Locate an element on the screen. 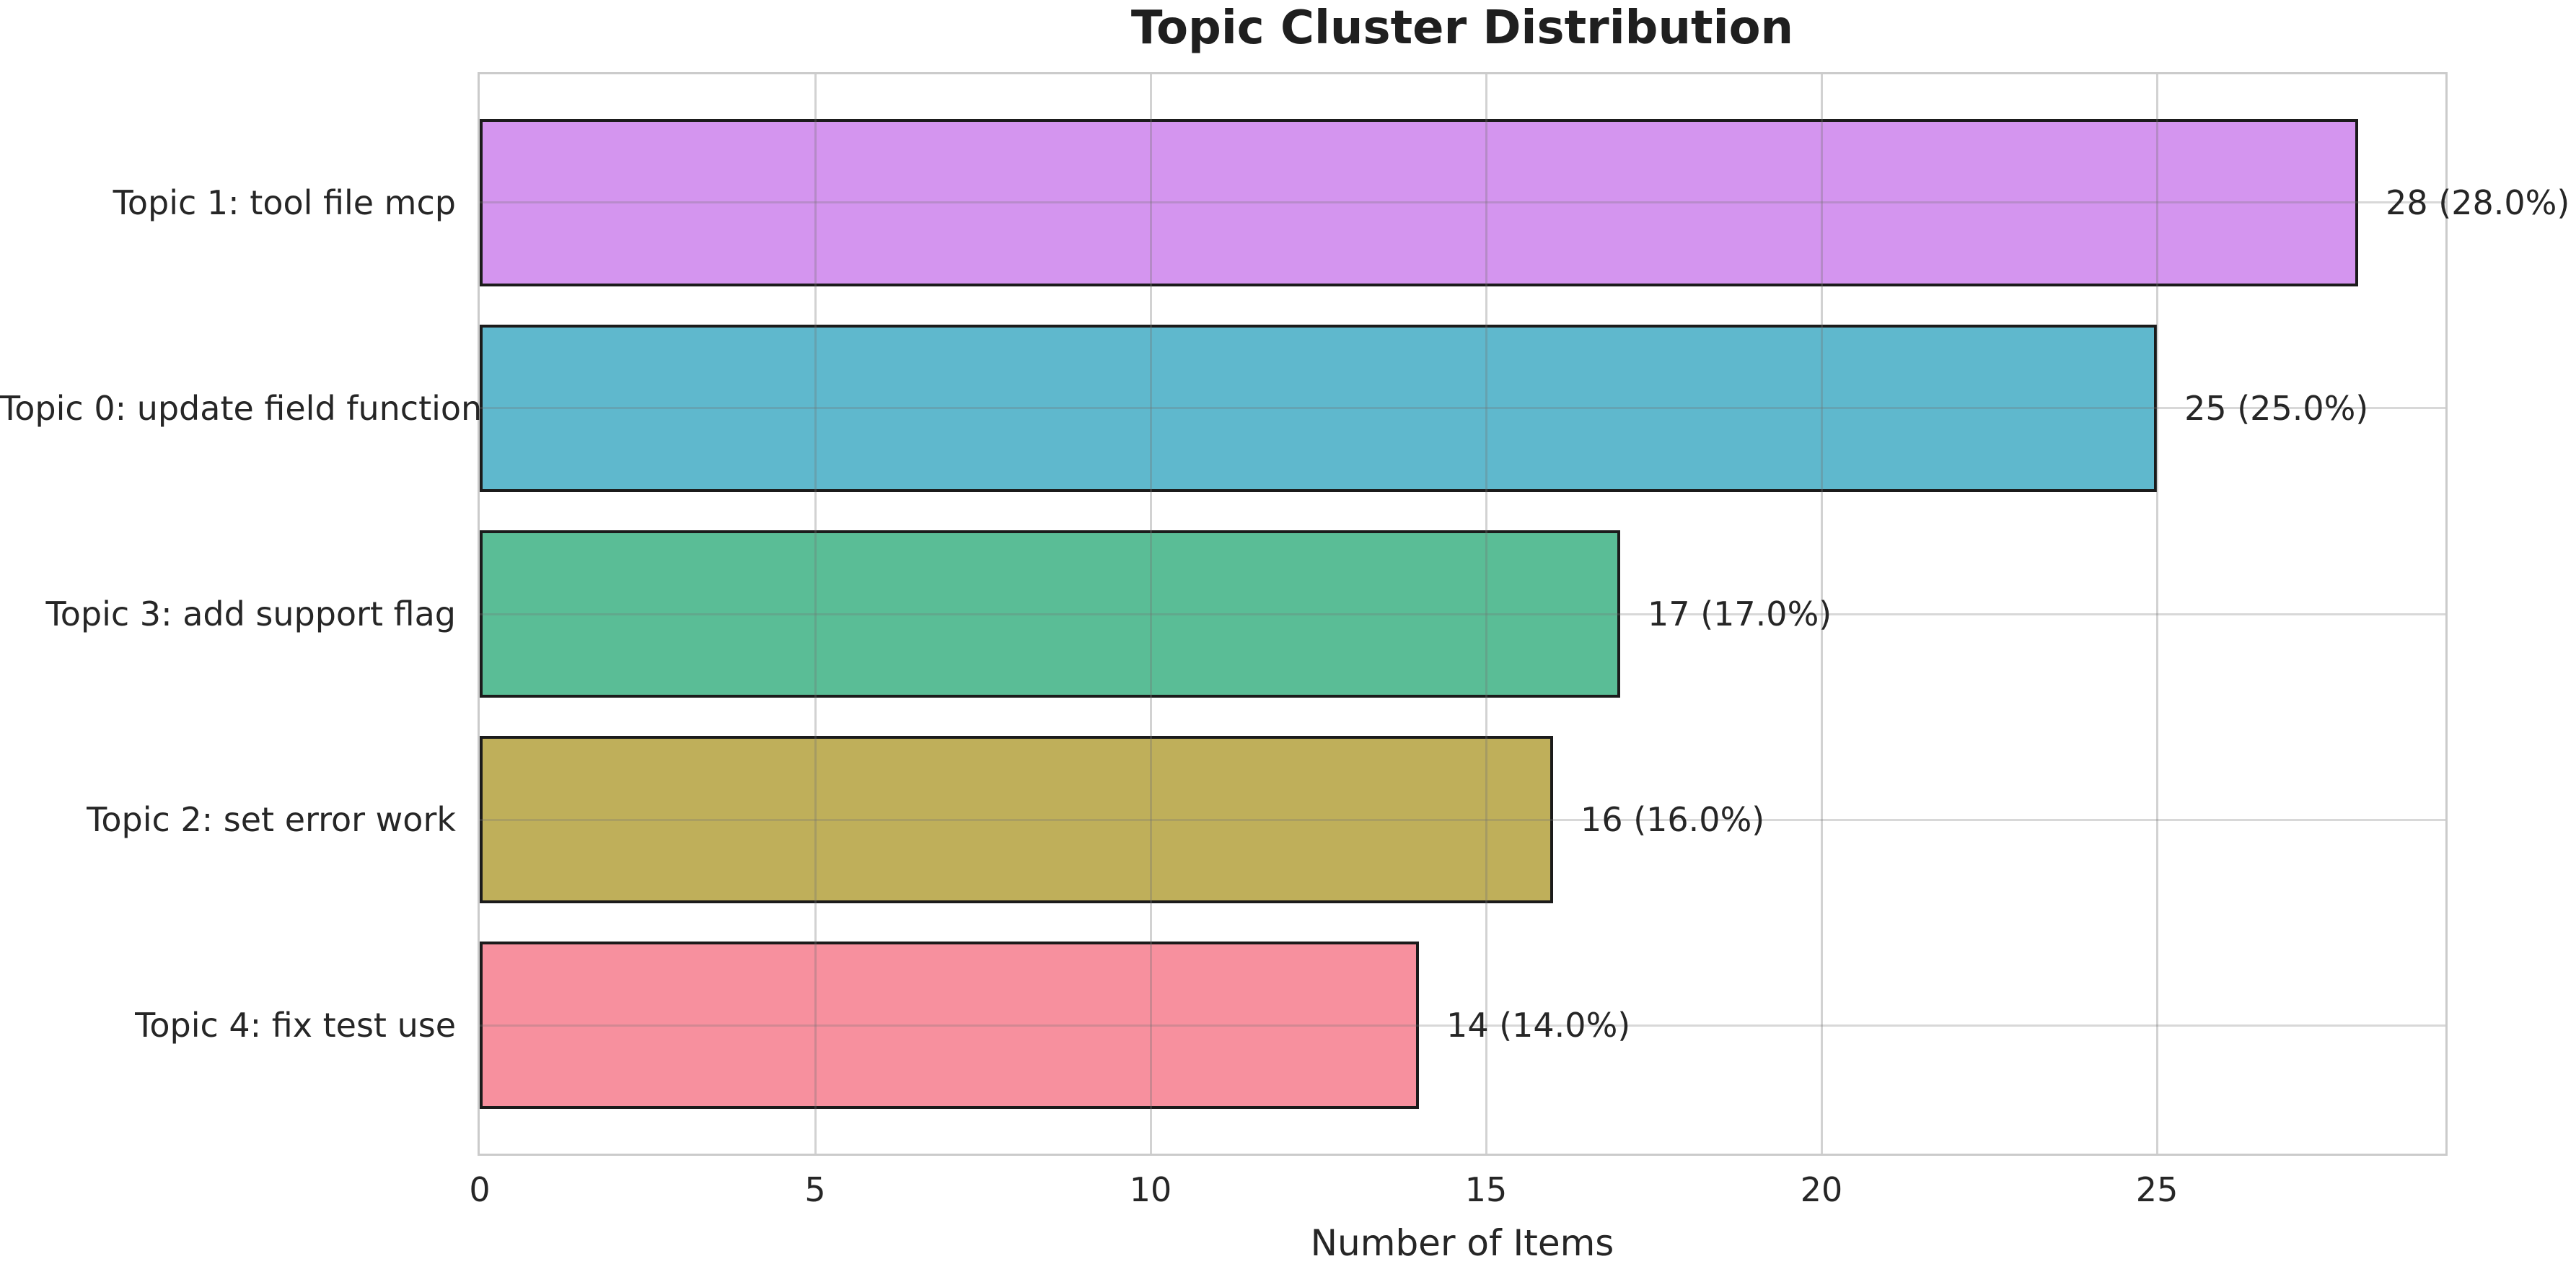 The image size is (2576, 1277). chart-title: Topic Cluster Distribution is located at coordinates (1462, 28).